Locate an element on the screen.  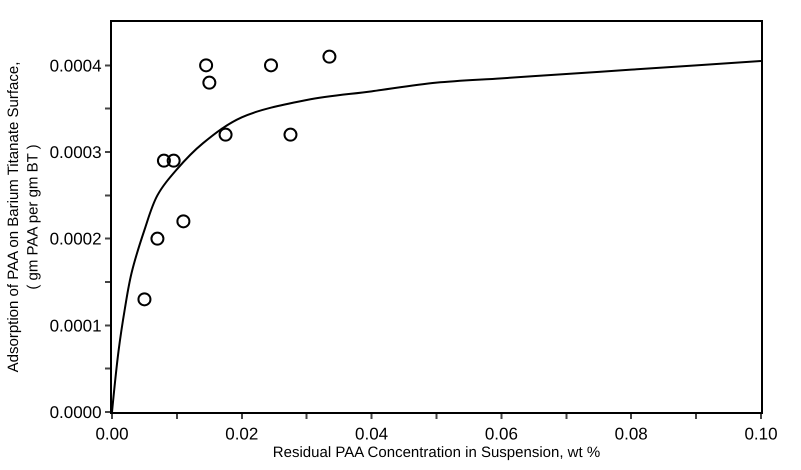
x-tick-label: 0.06 is located at coordinates (501, 434).